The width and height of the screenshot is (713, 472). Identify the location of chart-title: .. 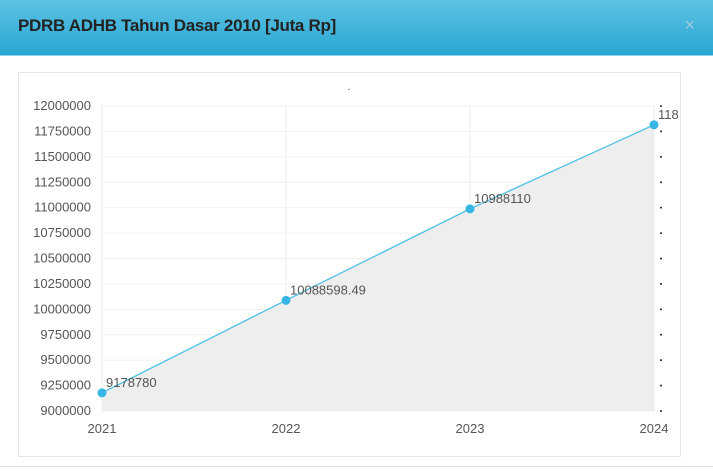
(349, 87).